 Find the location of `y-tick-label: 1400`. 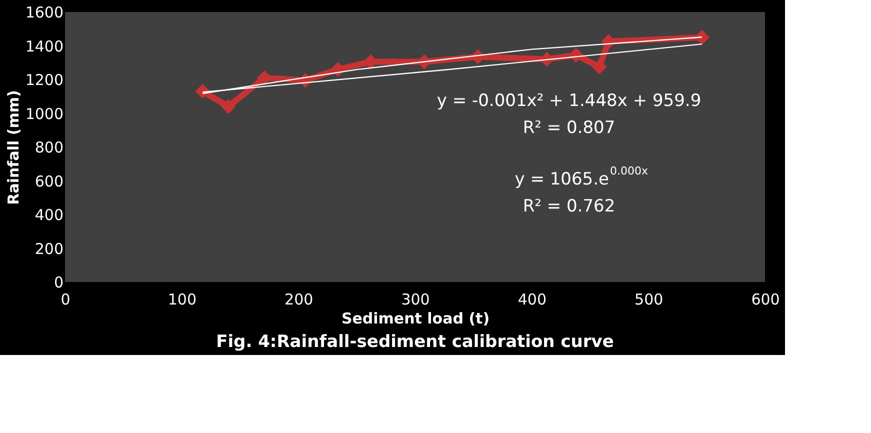

y-tick-label: 1400 is located at coordinates (44, 46).